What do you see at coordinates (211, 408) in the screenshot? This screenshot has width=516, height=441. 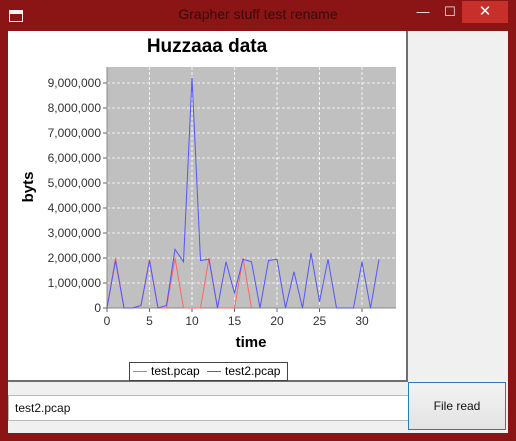 I see `file-path-input` at bounding box center [211, 408].